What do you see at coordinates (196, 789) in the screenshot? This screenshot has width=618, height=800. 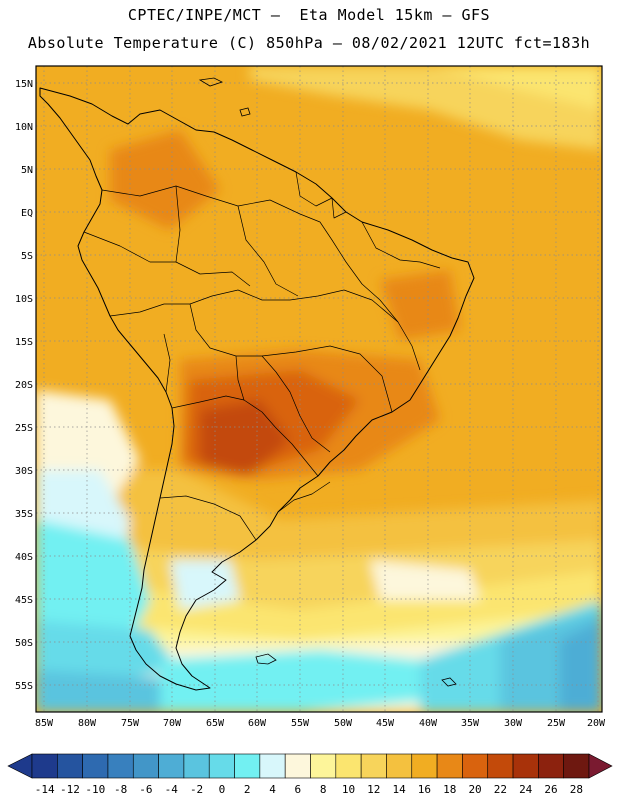 I see `colorbar-label: -2` at bounding box center [196, 789].